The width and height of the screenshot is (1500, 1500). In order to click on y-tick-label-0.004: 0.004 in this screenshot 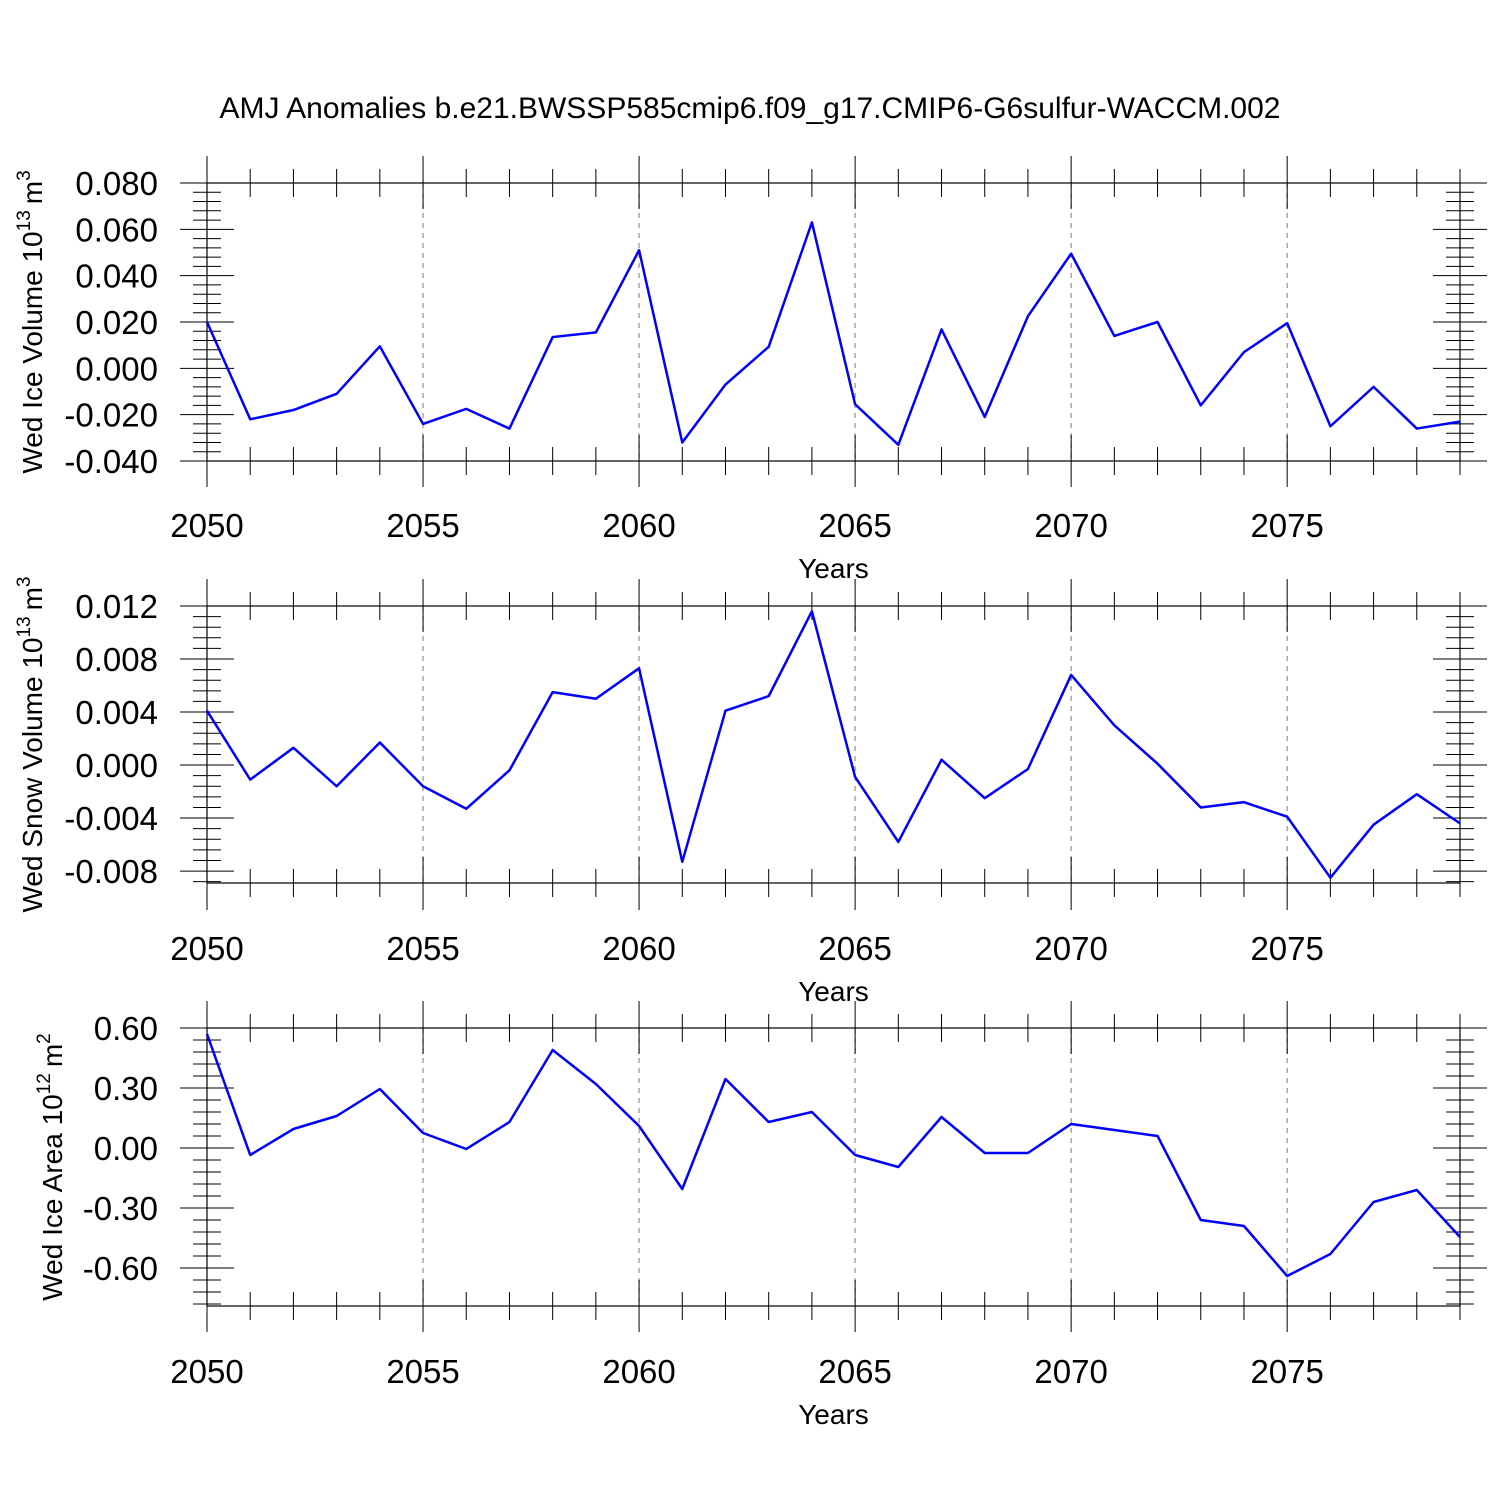, I will do `click(116, 712)`.